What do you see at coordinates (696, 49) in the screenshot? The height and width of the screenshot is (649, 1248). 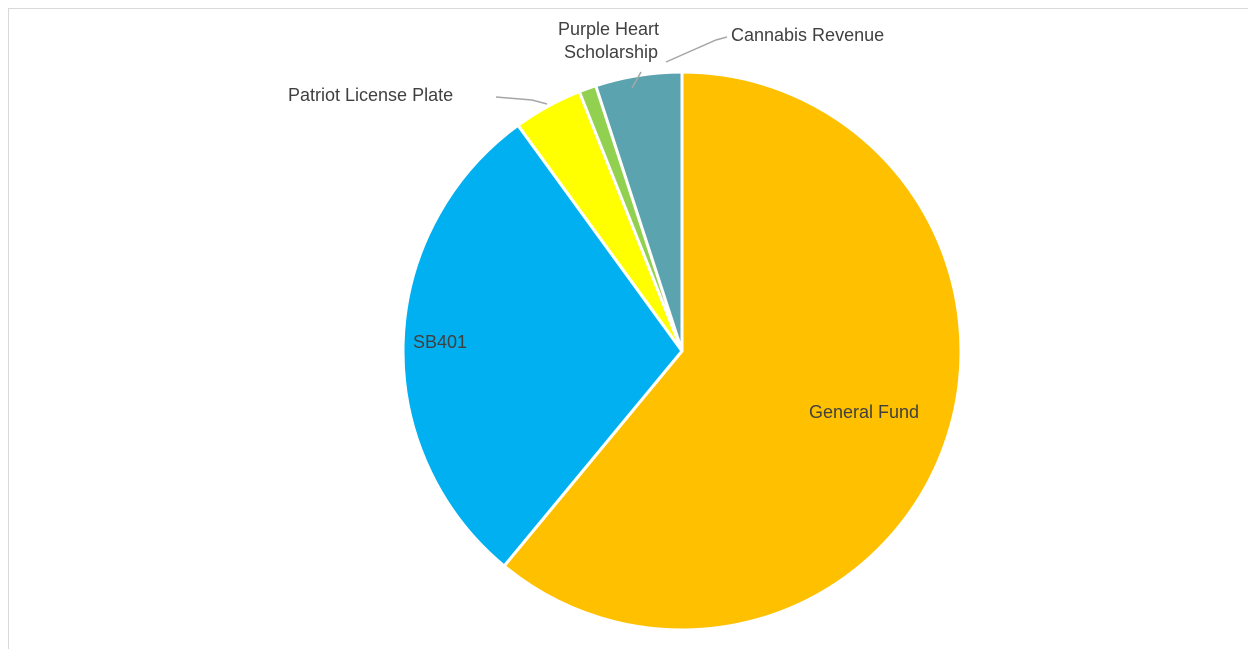 I see `leader-line-cannabis-revenue` at bounding box center [696, 49].